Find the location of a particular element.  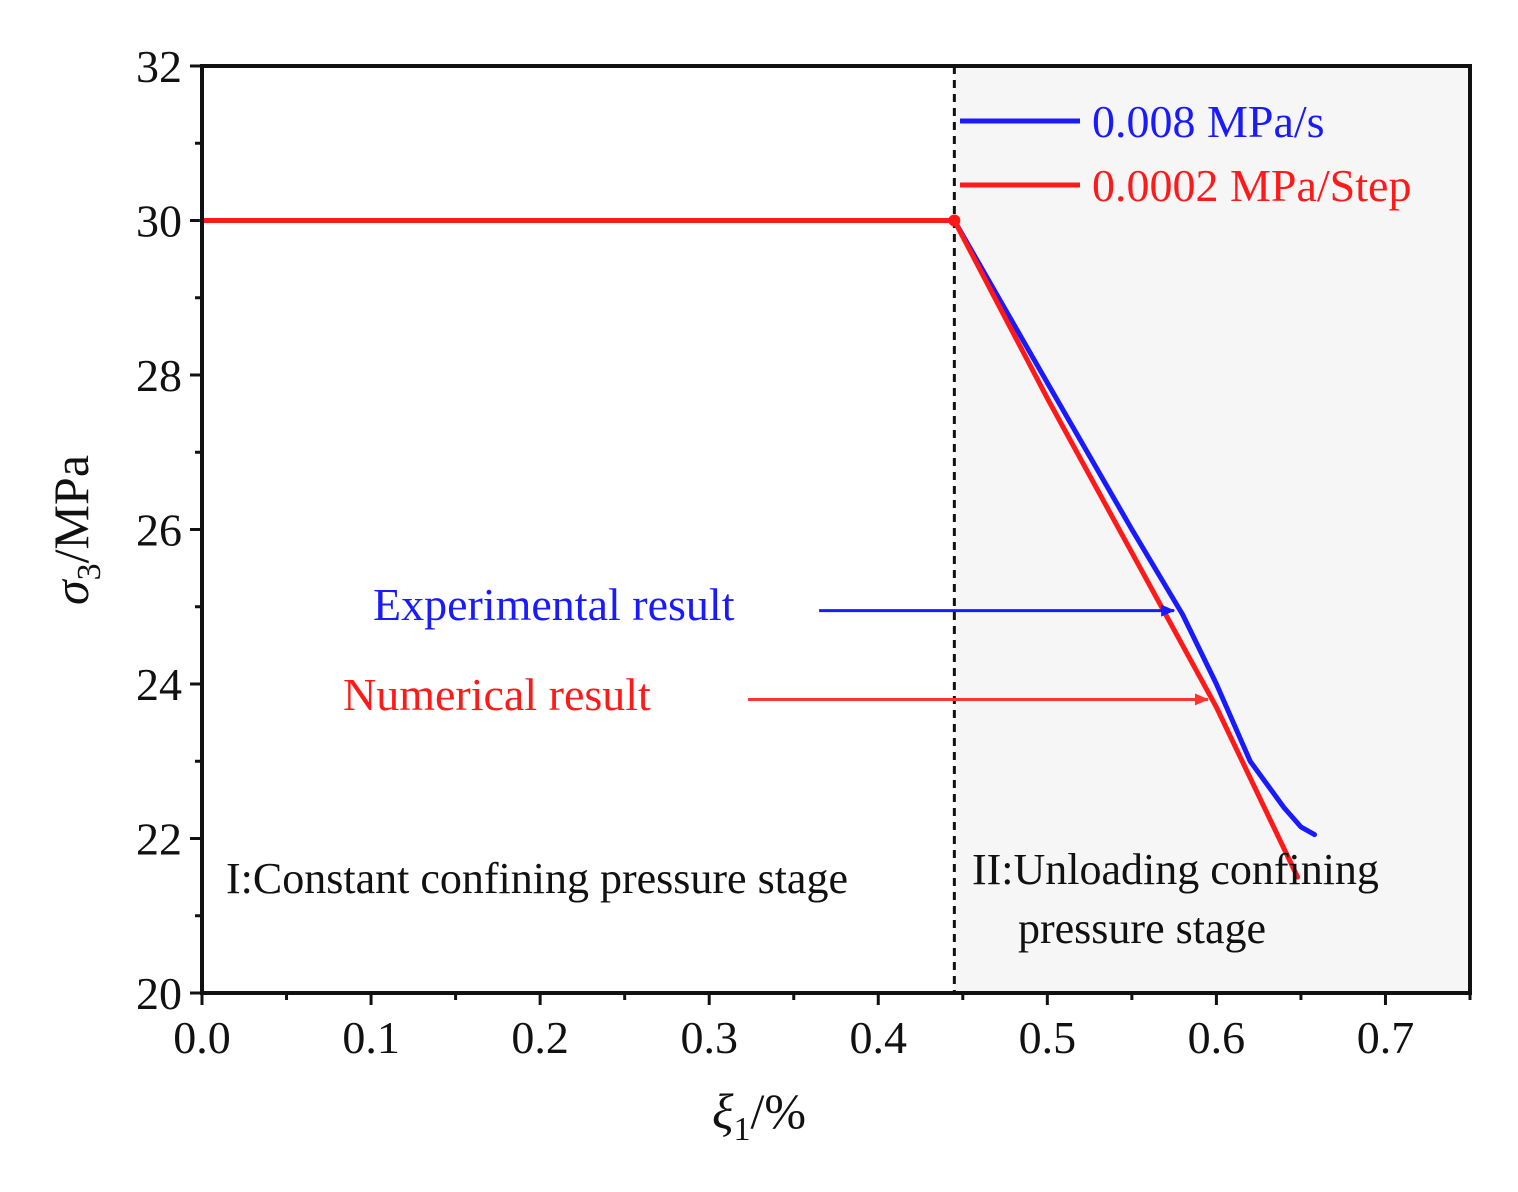

y-tick-label: 30 is located at coordinates (159, 221).